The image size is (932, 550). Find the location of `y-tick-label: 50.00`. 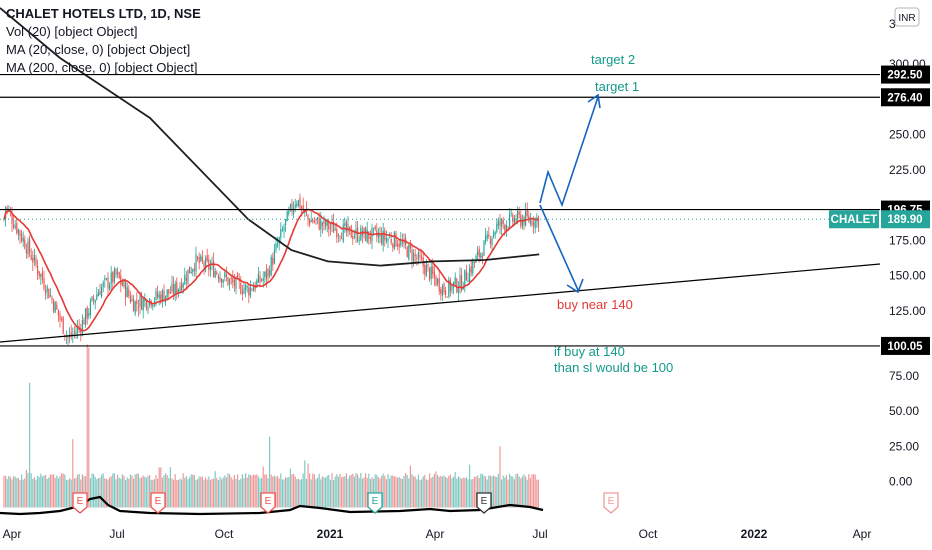

y-tick-label: 50.00 is located at coordinates (904, 411).